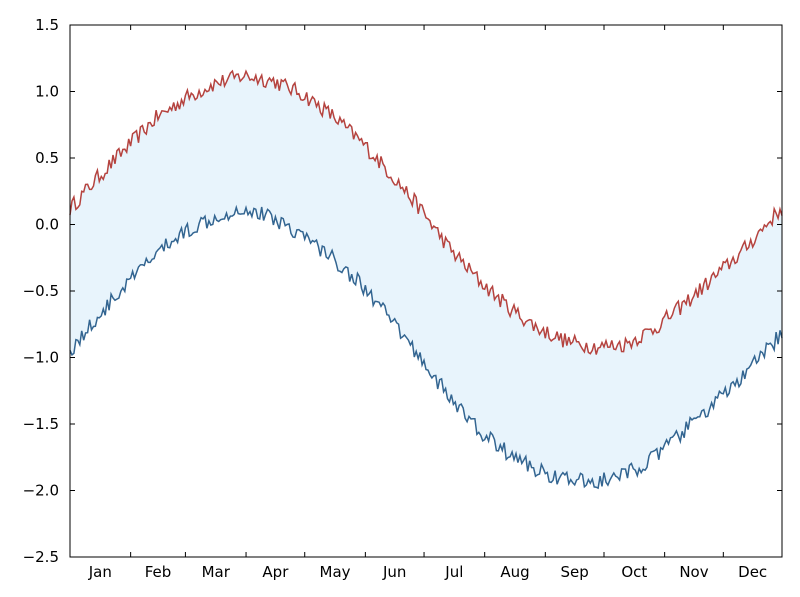 The width and height of the screenshot is (800, 597). I want to click on x-tick-label: Mar, so click(216, 572).